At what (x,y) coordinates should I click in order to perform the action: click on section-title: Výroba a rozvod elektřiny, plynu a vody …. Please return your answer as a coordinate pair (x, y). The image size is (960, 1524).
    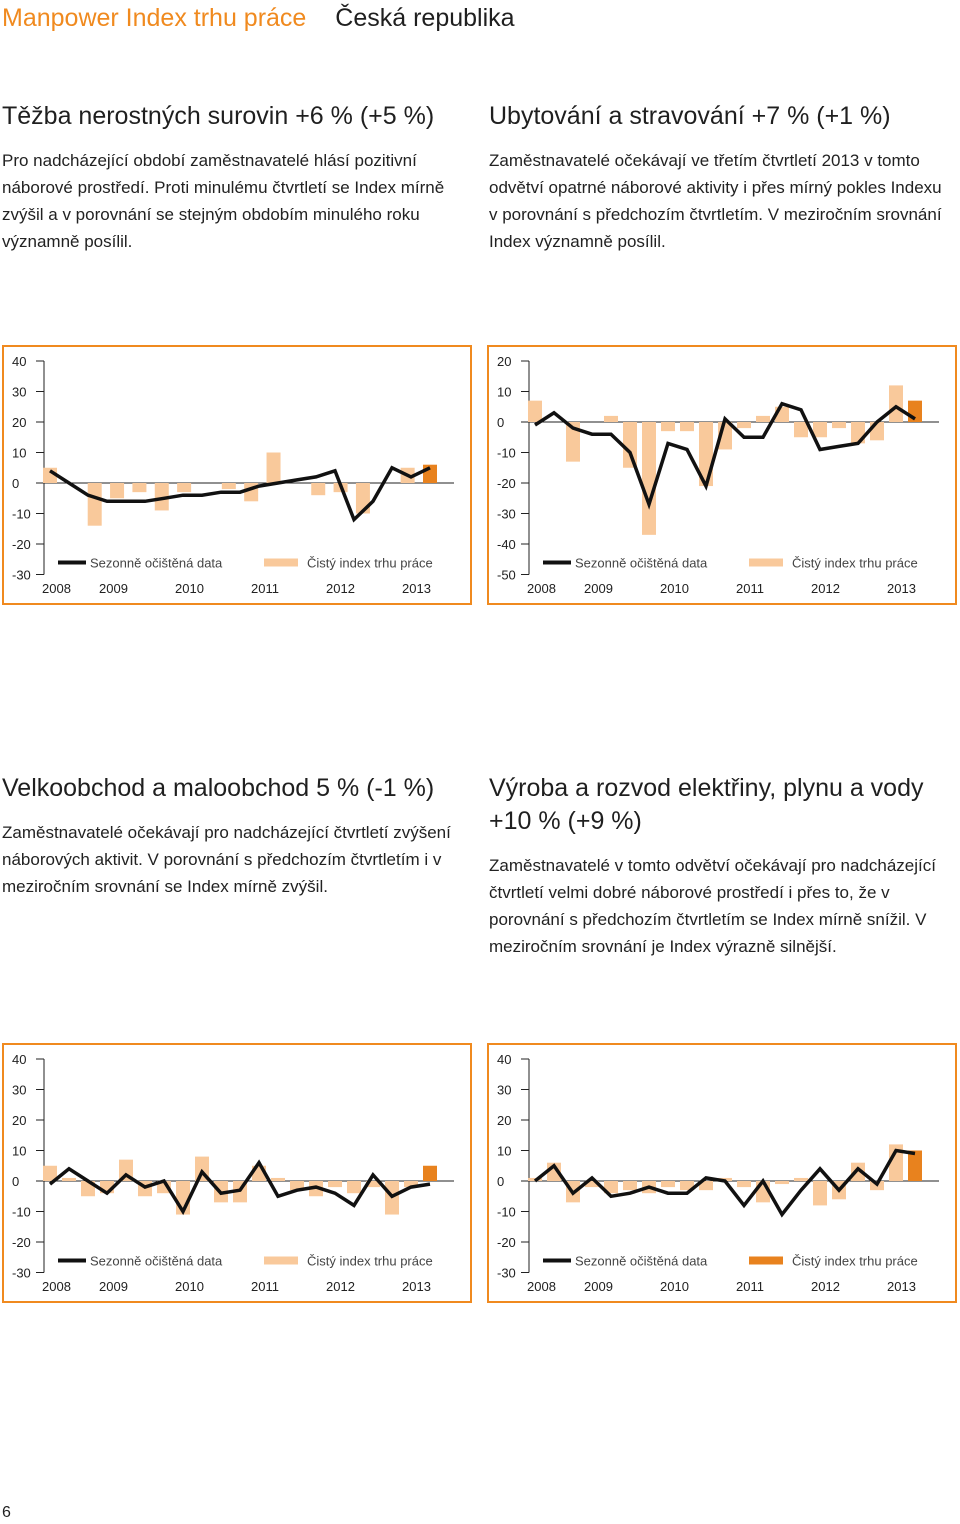
    Looking at the image, I should click on (706, 804).